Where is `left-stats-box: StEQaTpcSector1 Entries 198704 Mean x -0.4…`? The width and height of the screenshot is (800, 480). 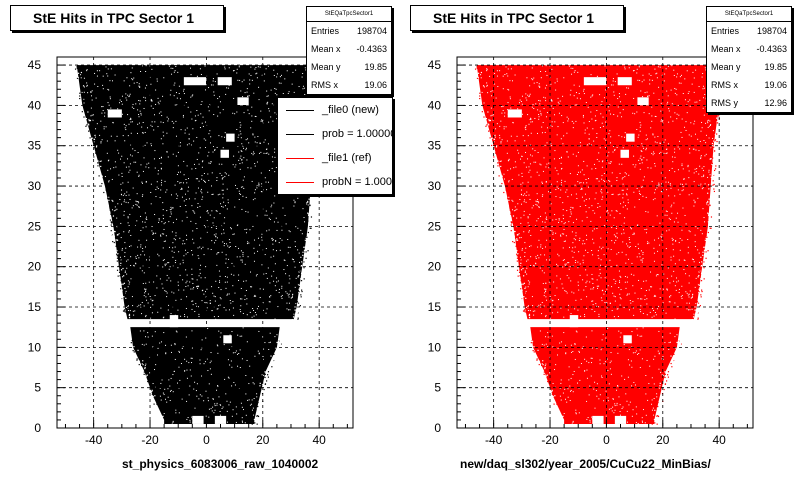
left-stats-box: StEQaTpcSector1 Entries 198704 Mean x -0.4… is located at coordinates (349, 50).